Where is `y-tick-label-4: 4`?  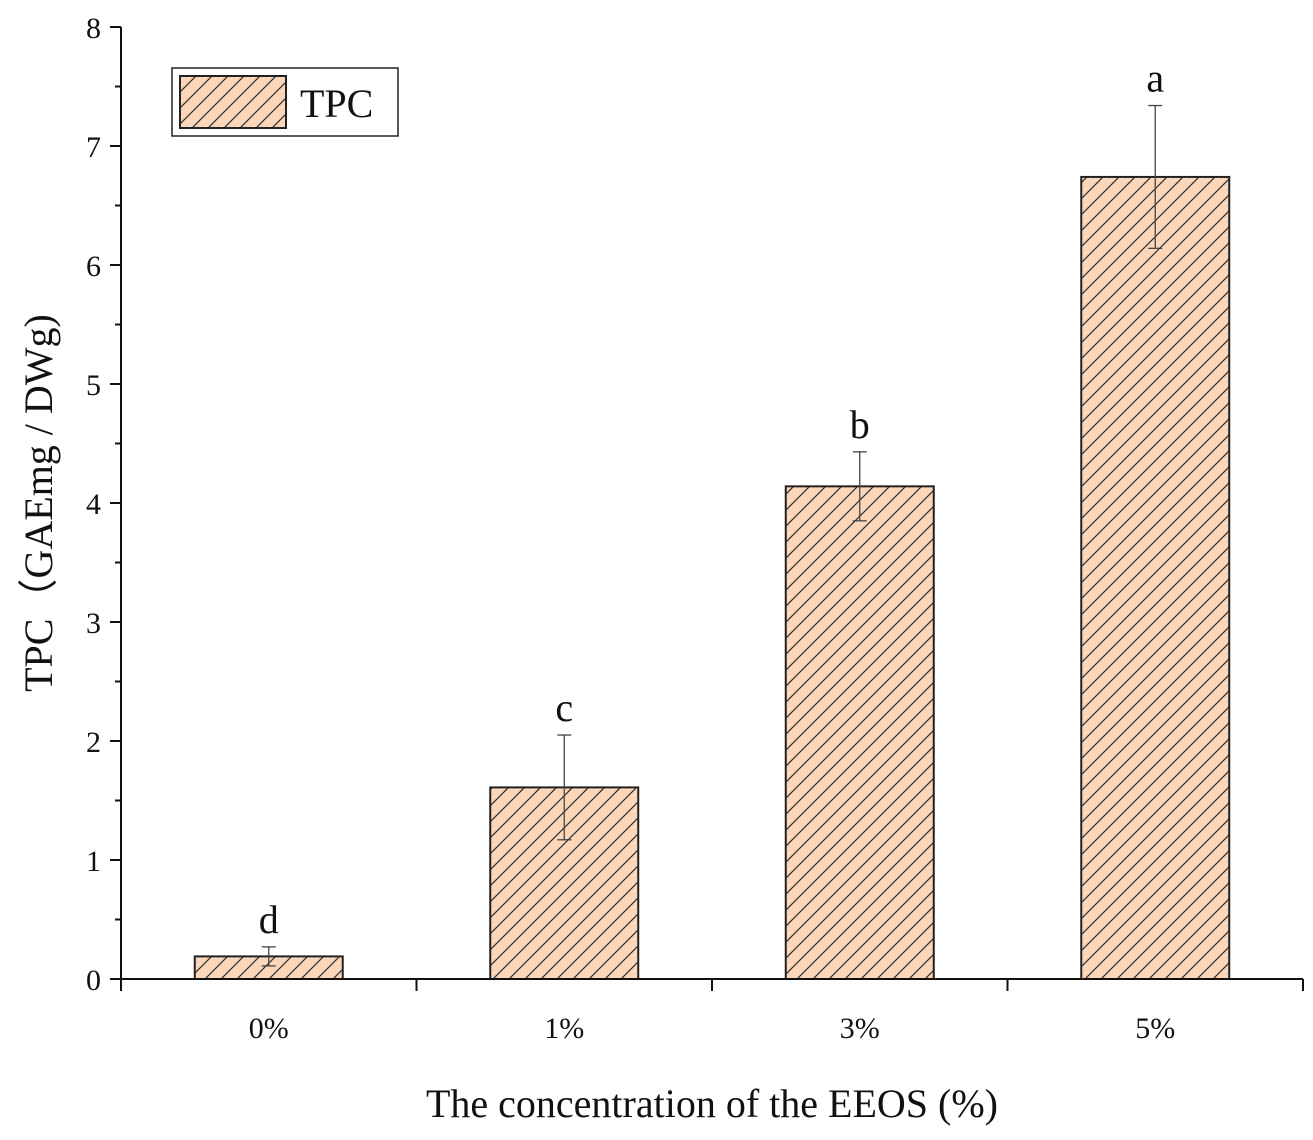 y-tick-label-4: 4 is located at coordinates (93, 504).